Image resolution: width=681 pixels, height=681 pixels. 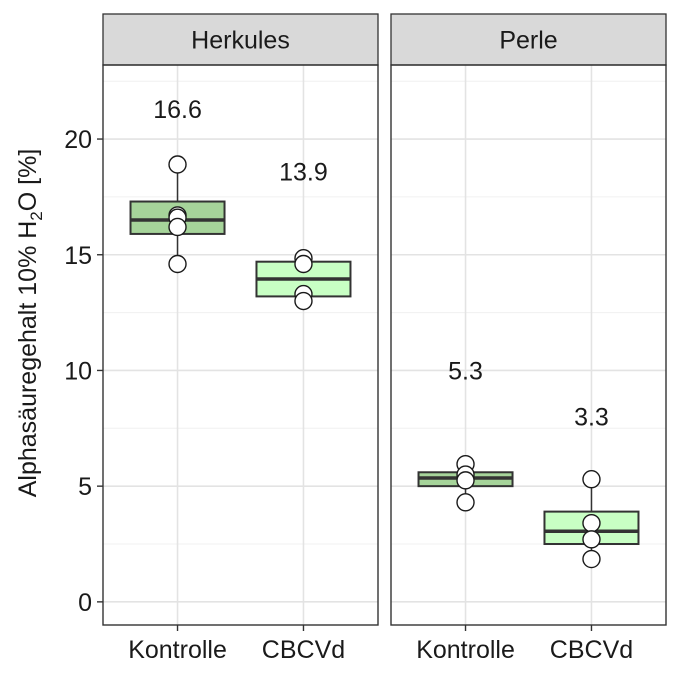 I want to click on mean-label: 13.9, so click(x=303, y=172).